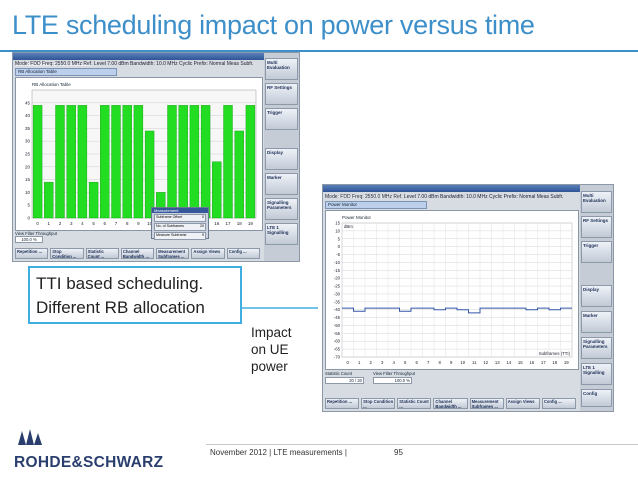 This screenshot has width=638, height=479. Describe the element at coordinates (337, 325) in the screenshot. I see `pw-y-tick: -50` at that location.